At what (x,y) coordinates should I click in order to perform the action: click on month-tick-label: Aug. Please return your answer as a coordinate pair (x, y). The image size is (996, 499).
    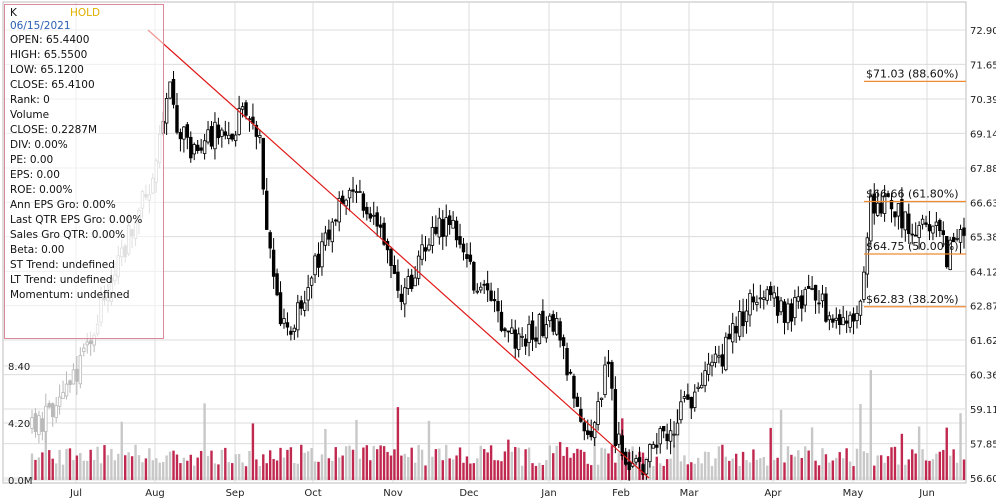
    Looking at the image, I should click on (155, 493).